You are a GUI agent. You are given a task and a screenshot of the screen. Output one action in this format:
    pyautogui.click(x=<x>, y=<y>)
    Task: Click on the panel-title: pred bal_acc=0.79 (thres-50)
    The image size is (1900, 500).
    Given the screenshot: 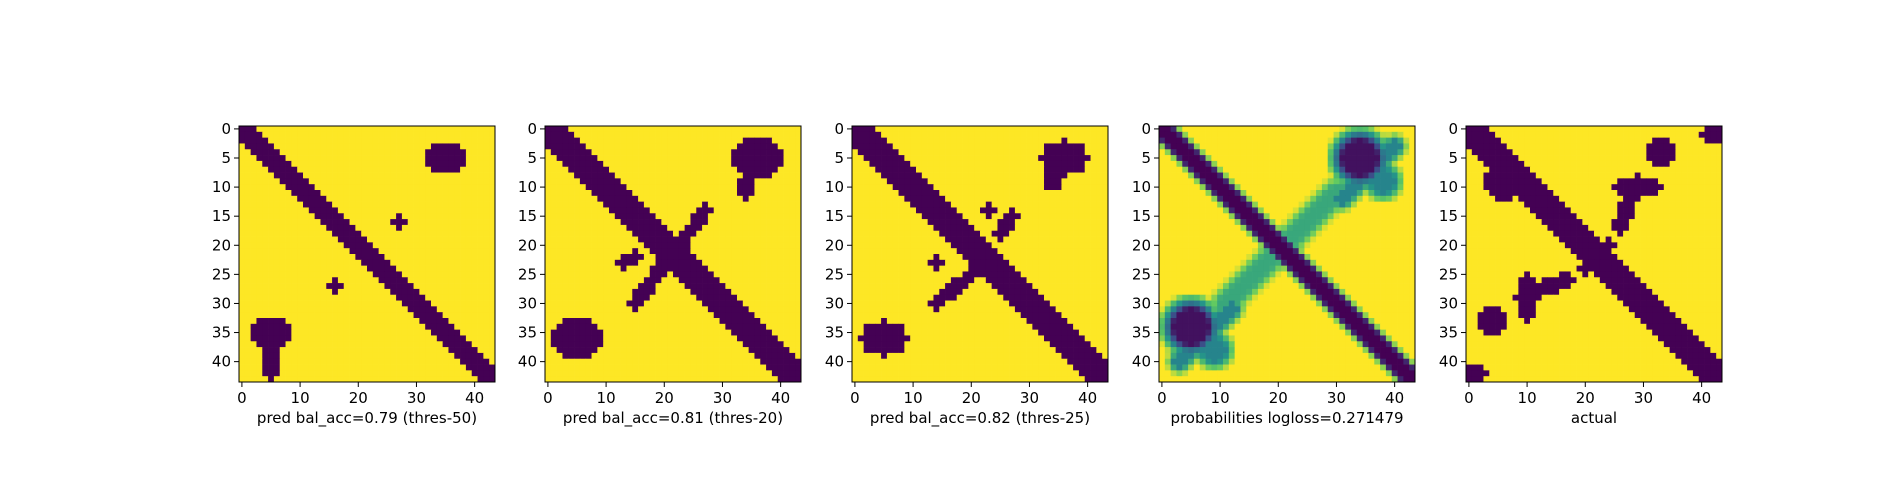 What is the action you would take?
    pyautogui.click(x=367, y=418)
    